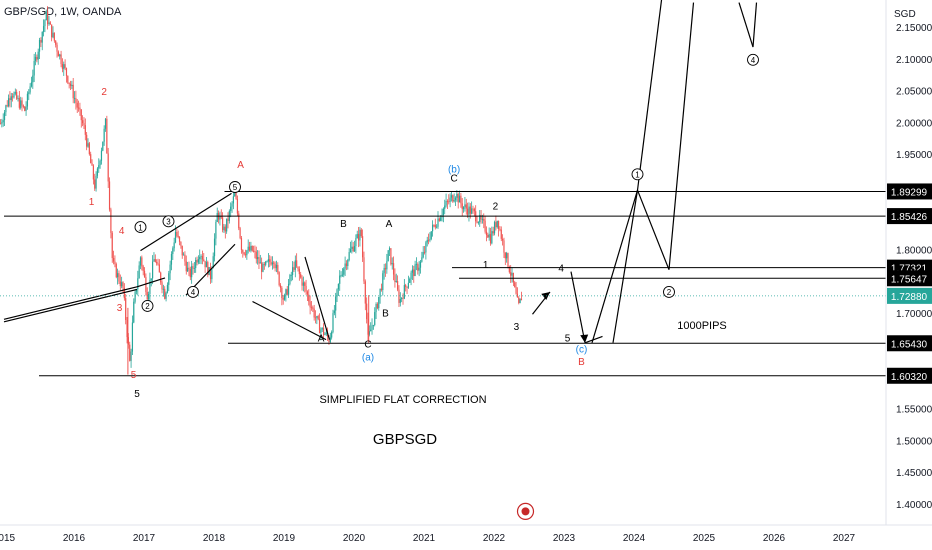  What do you see at coordinates (774, 538) in the screenshot?
I see `time-tick-label: 2026` at bounding box center [774, 538].